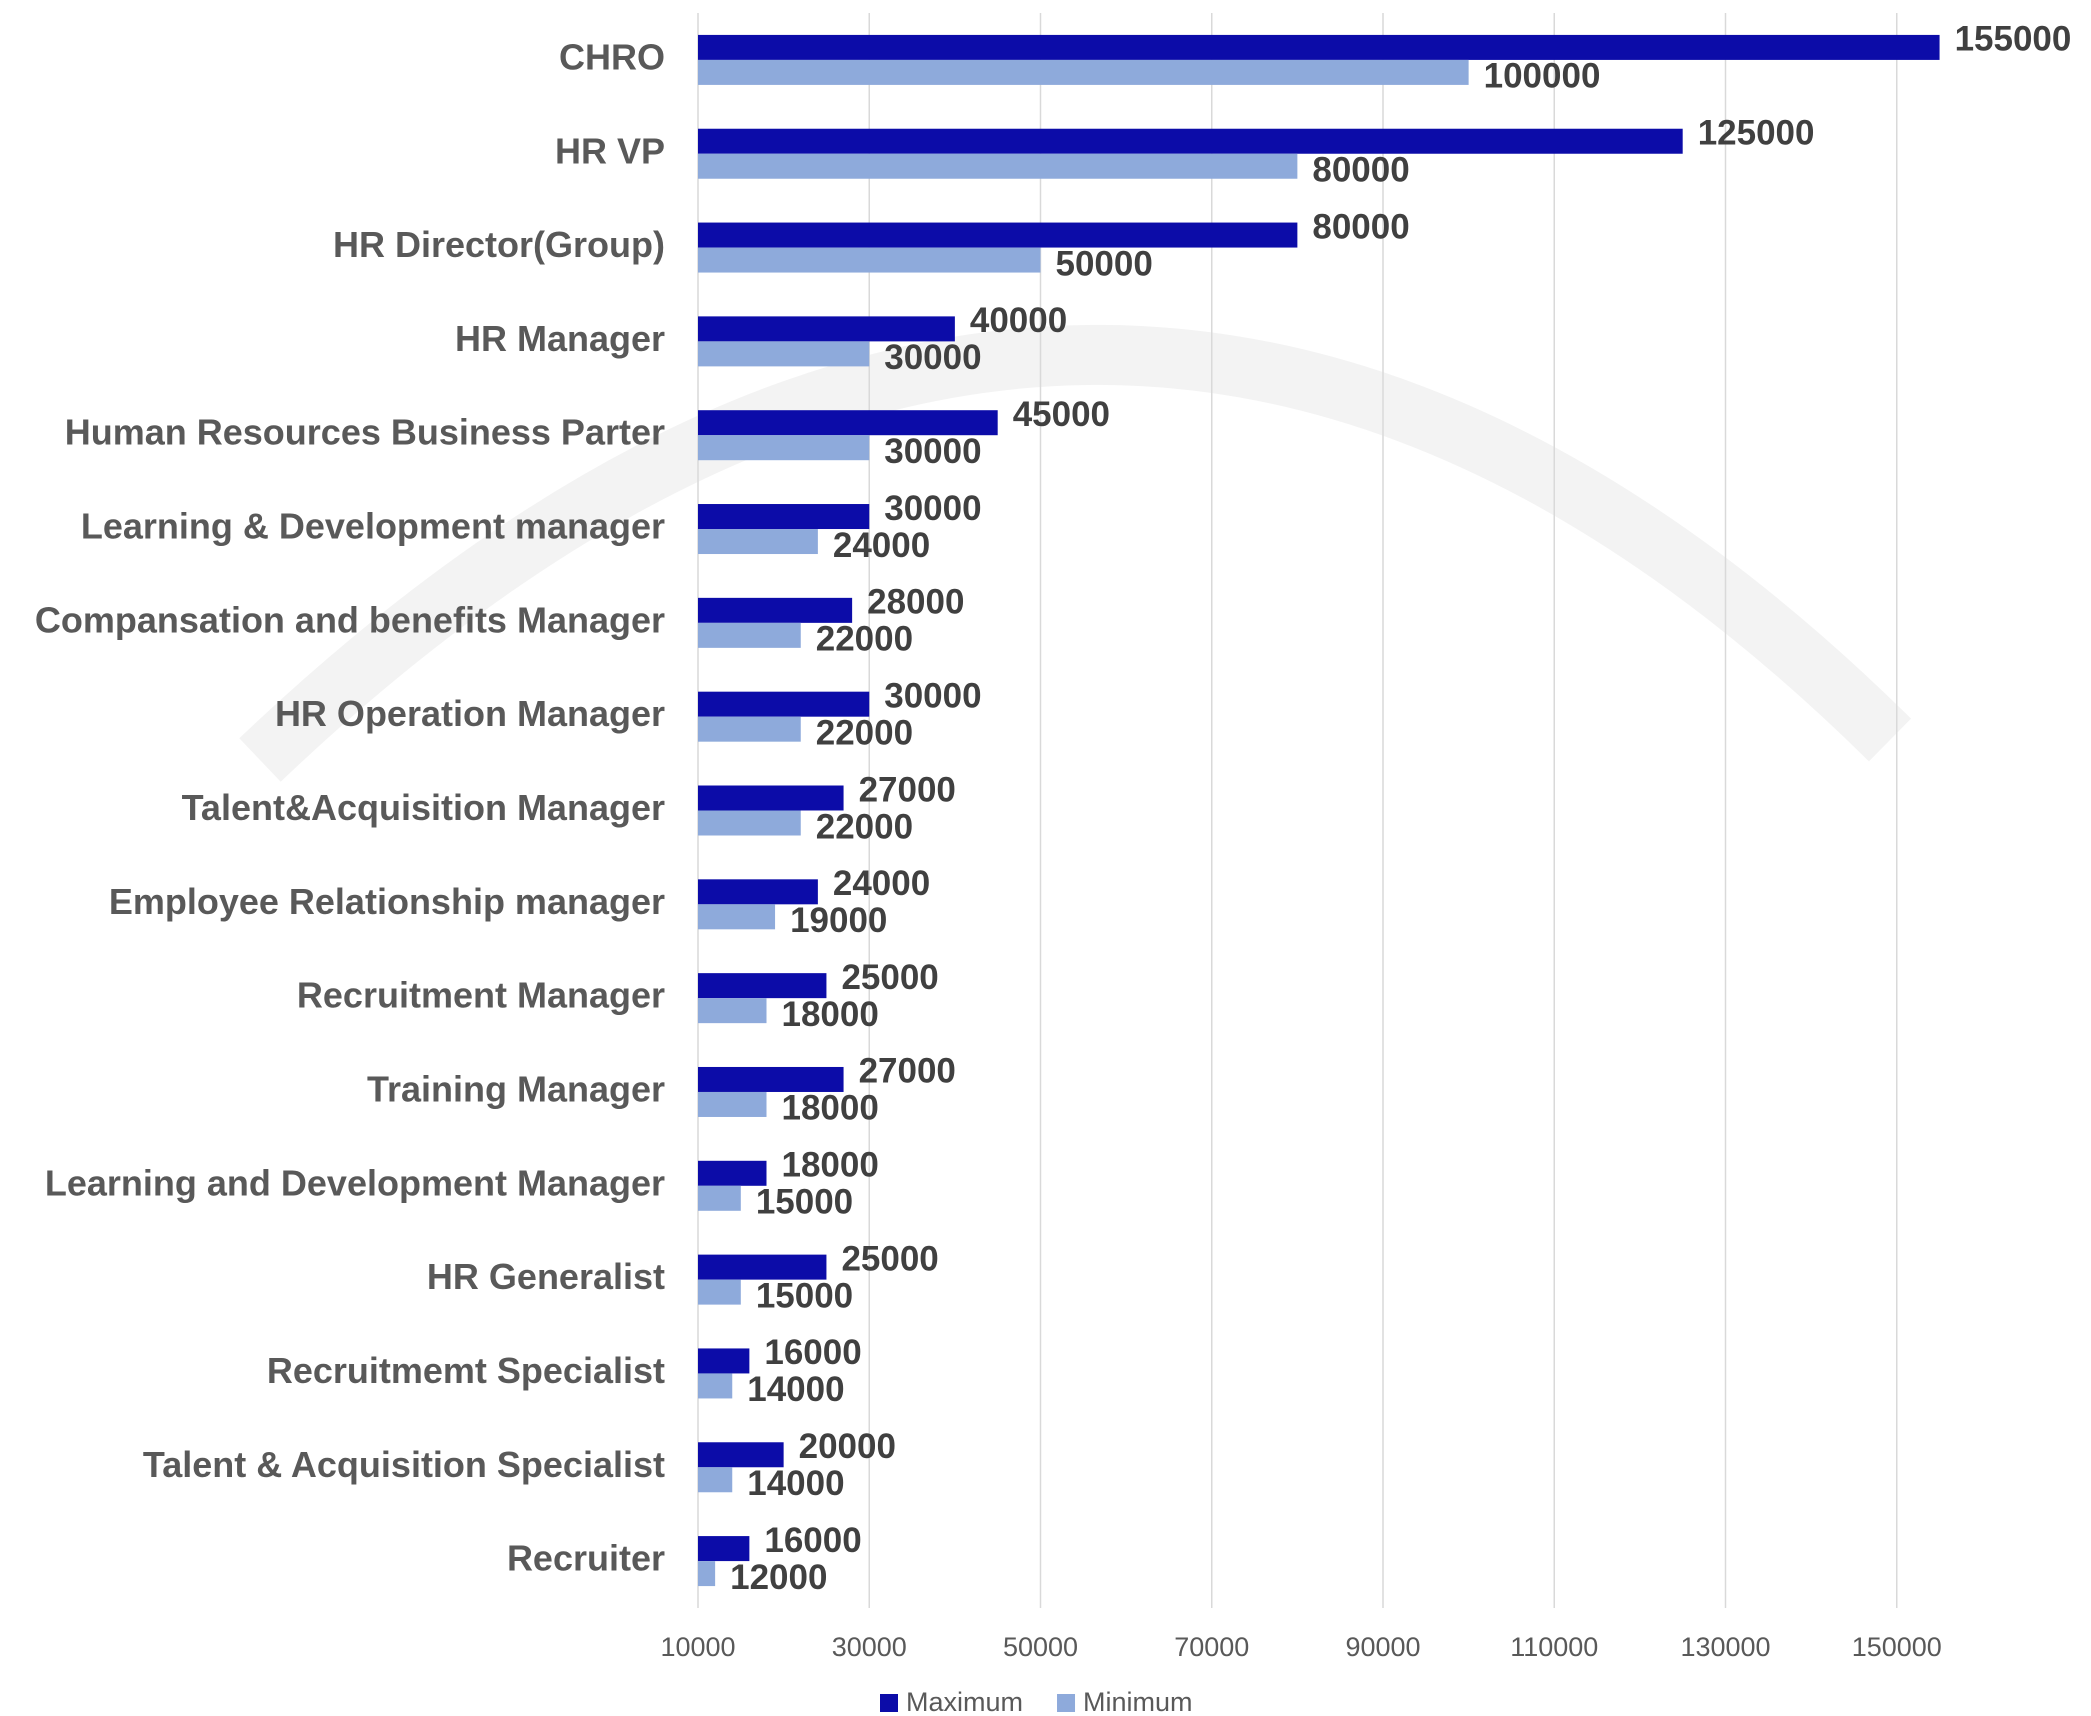 This screenshot has height=1716, width=2091. What do you see at coordinates (373, 526) in the screenshot?
I see `y-tick-label: Learning & Development manager` at bounding box center [373, 526].